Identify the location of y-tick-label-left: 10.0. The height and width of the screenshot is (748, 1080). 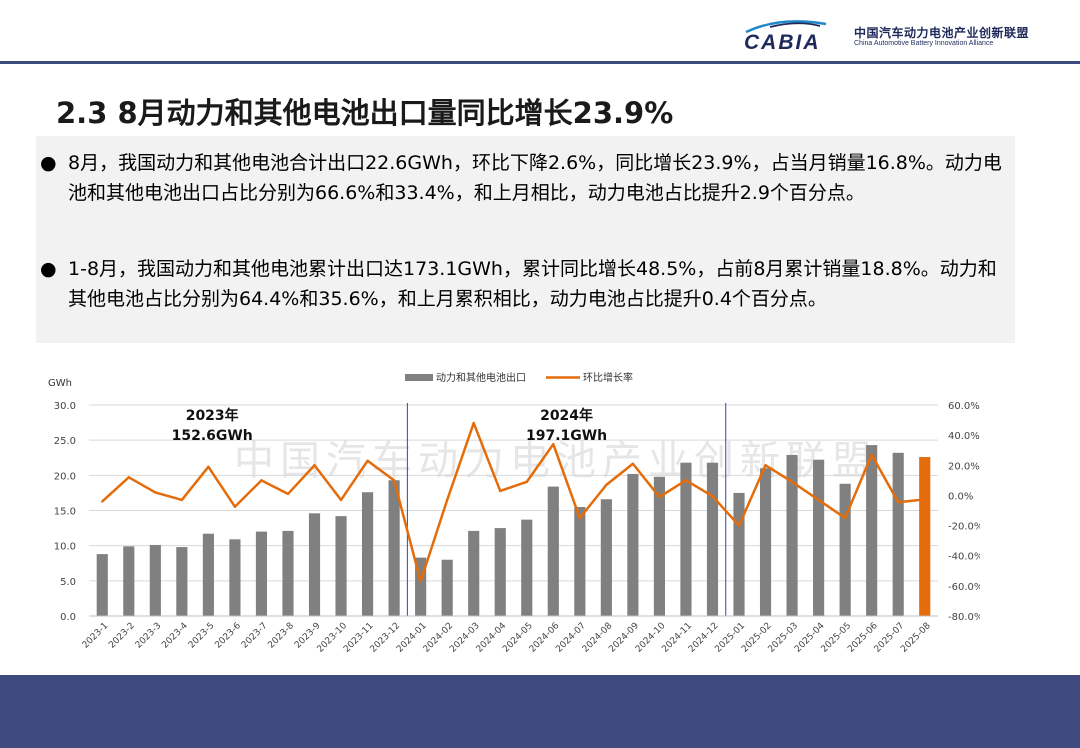
(65, 547).